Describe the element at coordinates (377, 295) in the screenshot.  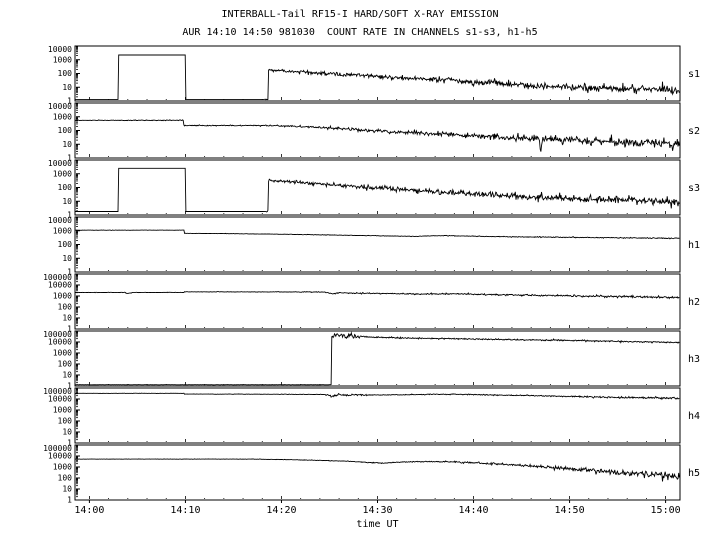
I see `trace-h2` at that location.